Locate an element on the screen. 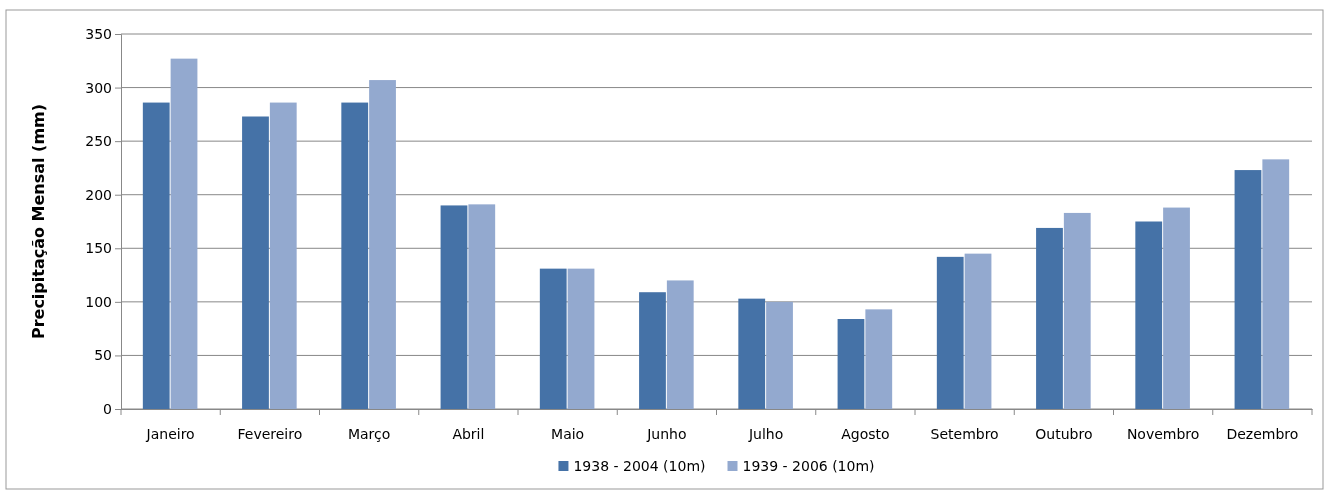  x-tick-label: Dezembro is located at coordinates (1262, 434).